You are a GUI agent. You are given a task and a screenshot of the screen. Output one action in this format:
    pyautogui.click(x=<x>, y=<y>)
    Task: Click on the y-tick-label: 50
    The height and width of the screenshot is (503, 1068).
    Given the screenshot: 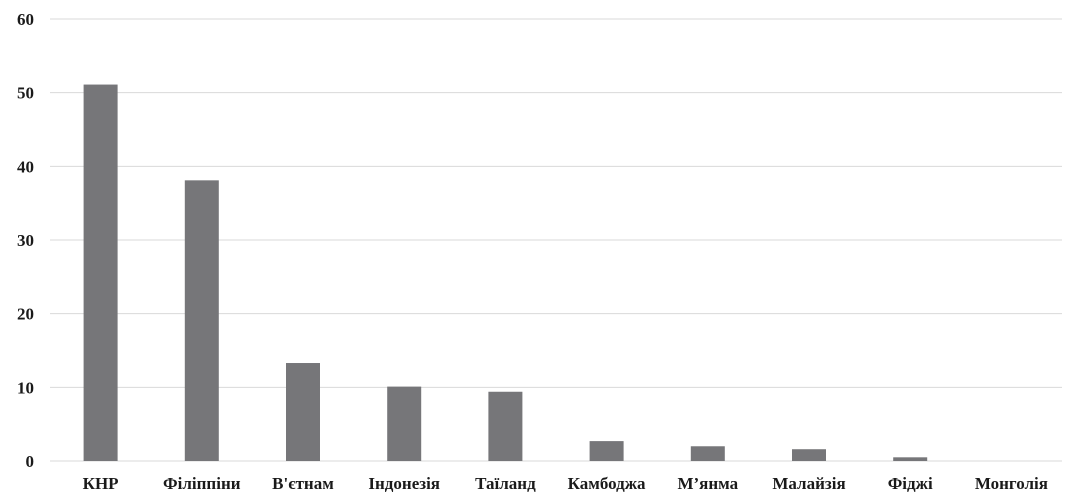 What is the action you would take?
    pyautogui.click(x=25, y=93)
    